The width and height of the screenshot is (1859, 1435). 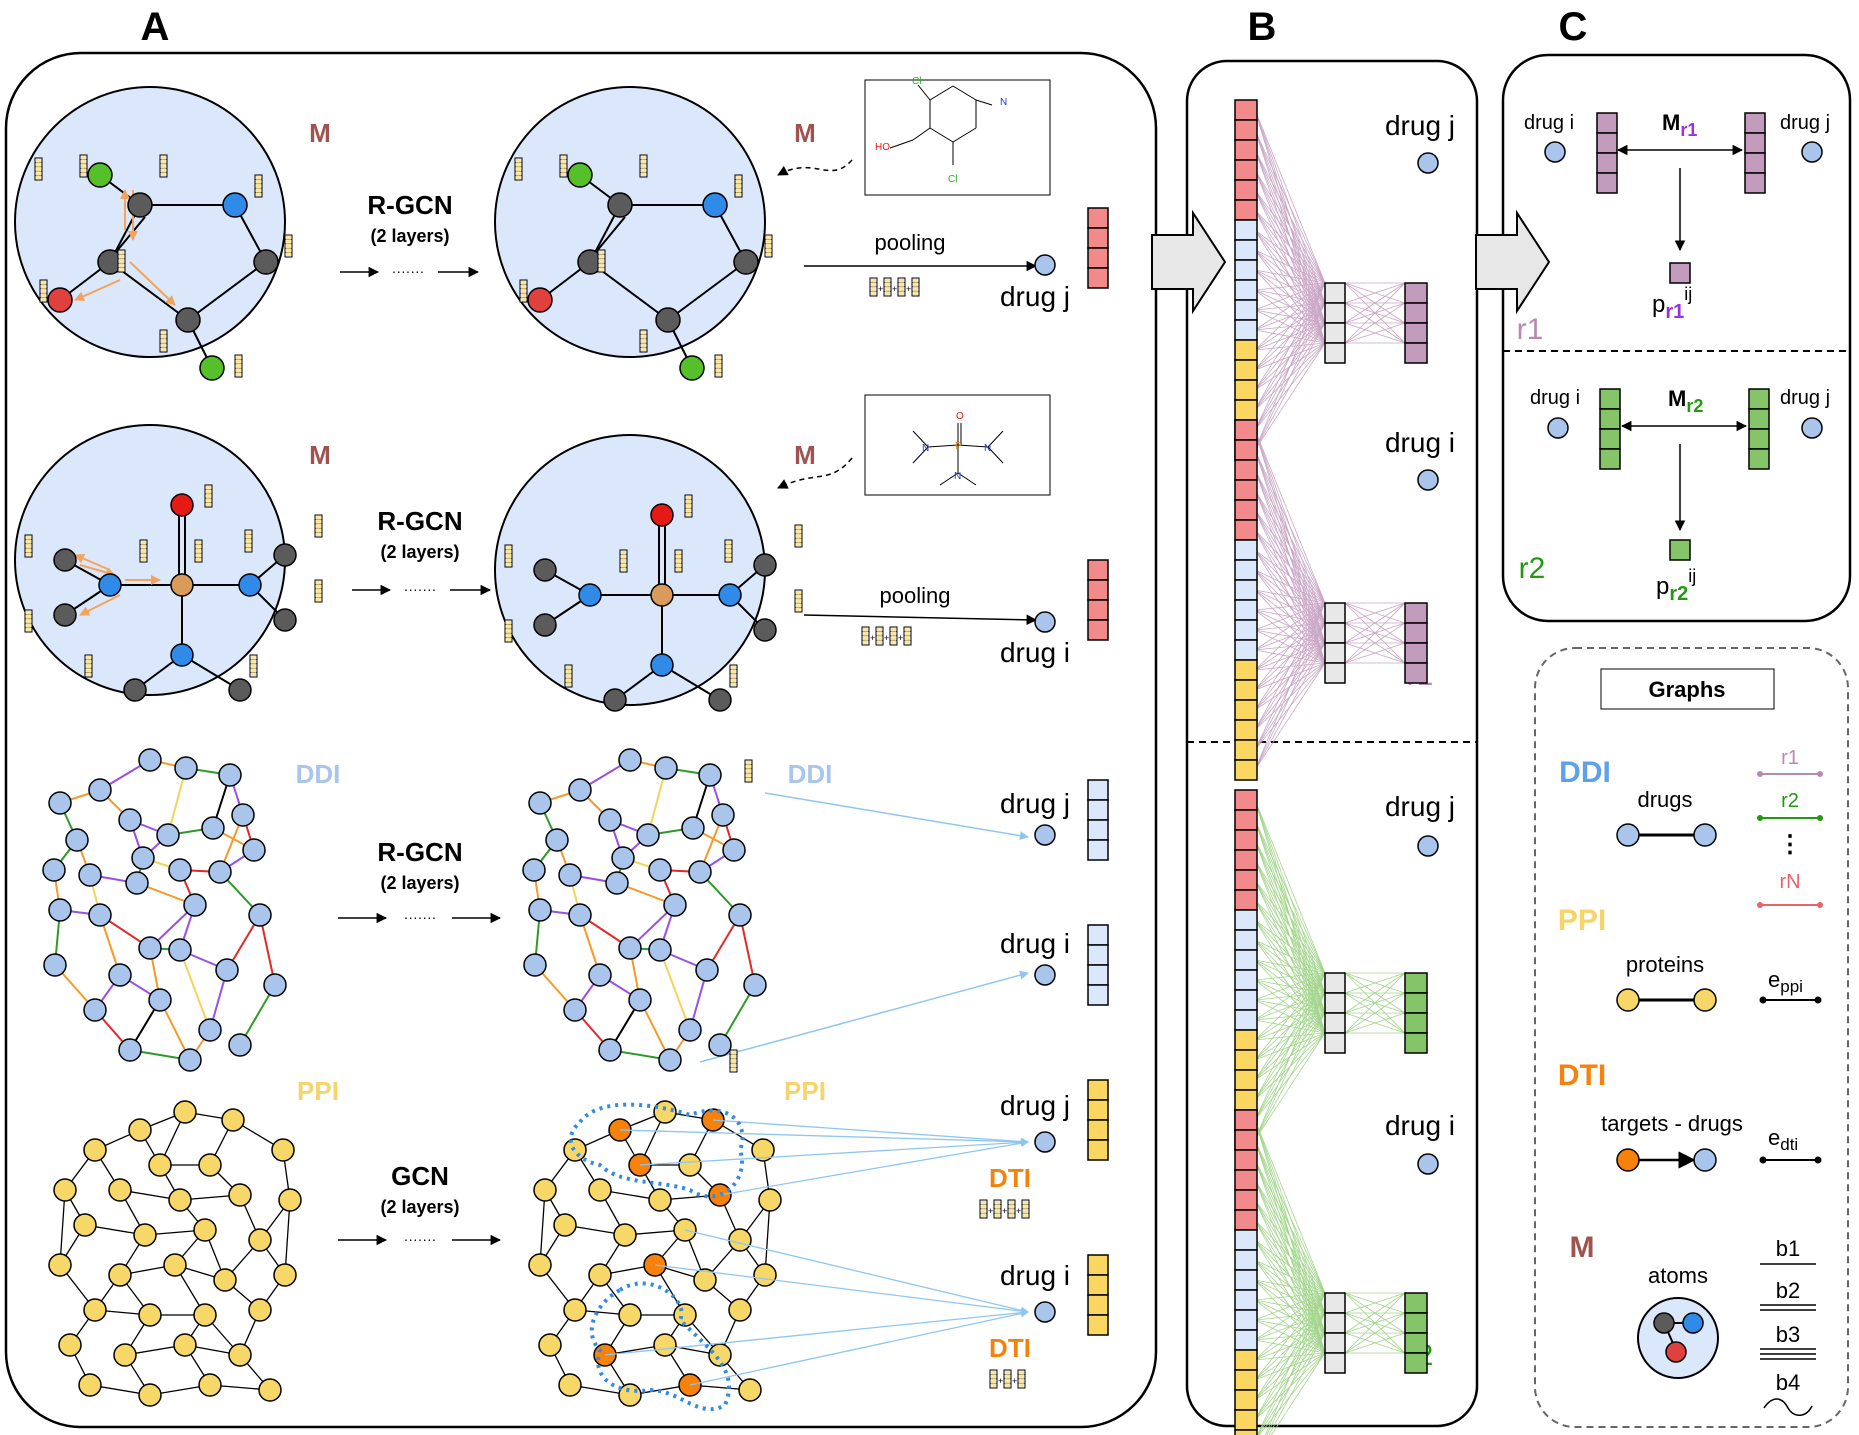 What do you see at coordinates (882, 147) in the screenshot?
I see `structure-atom-label: HO` at bounding box center [882, 147].